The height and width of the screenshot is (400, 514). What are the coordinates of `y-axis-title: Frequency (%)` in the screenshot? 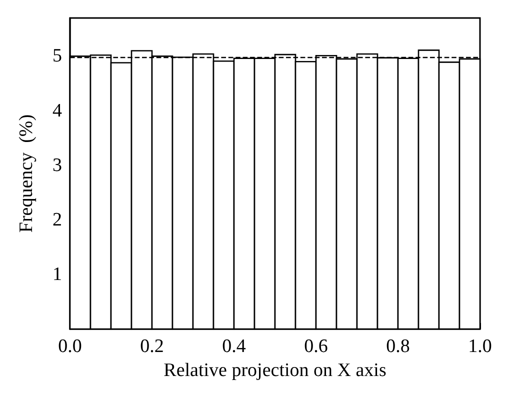 It's located at (26, 173).